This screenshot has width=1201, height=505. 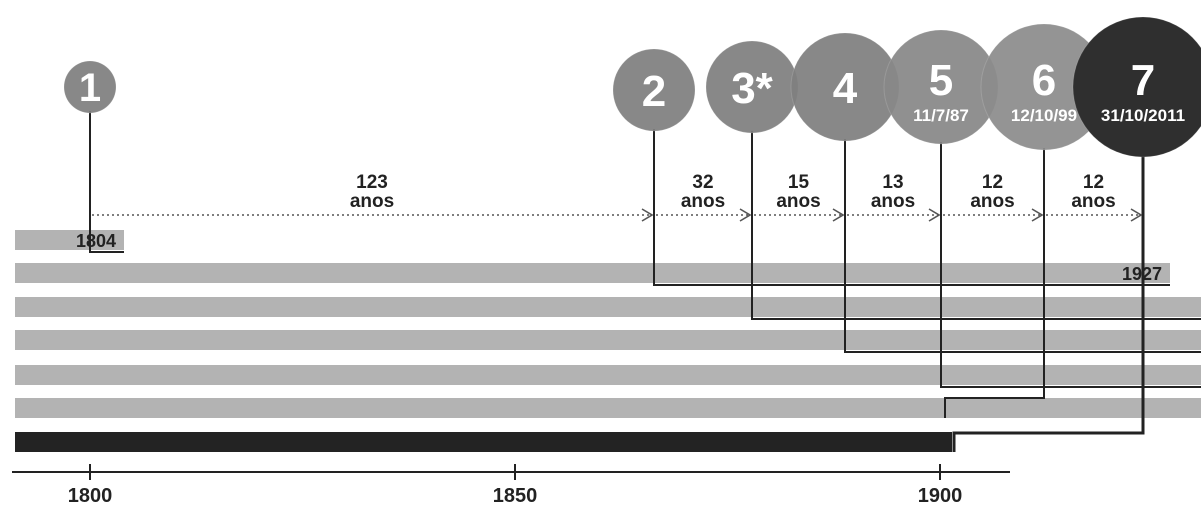 What do you see at coordinates (1143, 115) in the screenshot?
I see `event-date: 31/10/2011` at bounding box center [1143, 115].